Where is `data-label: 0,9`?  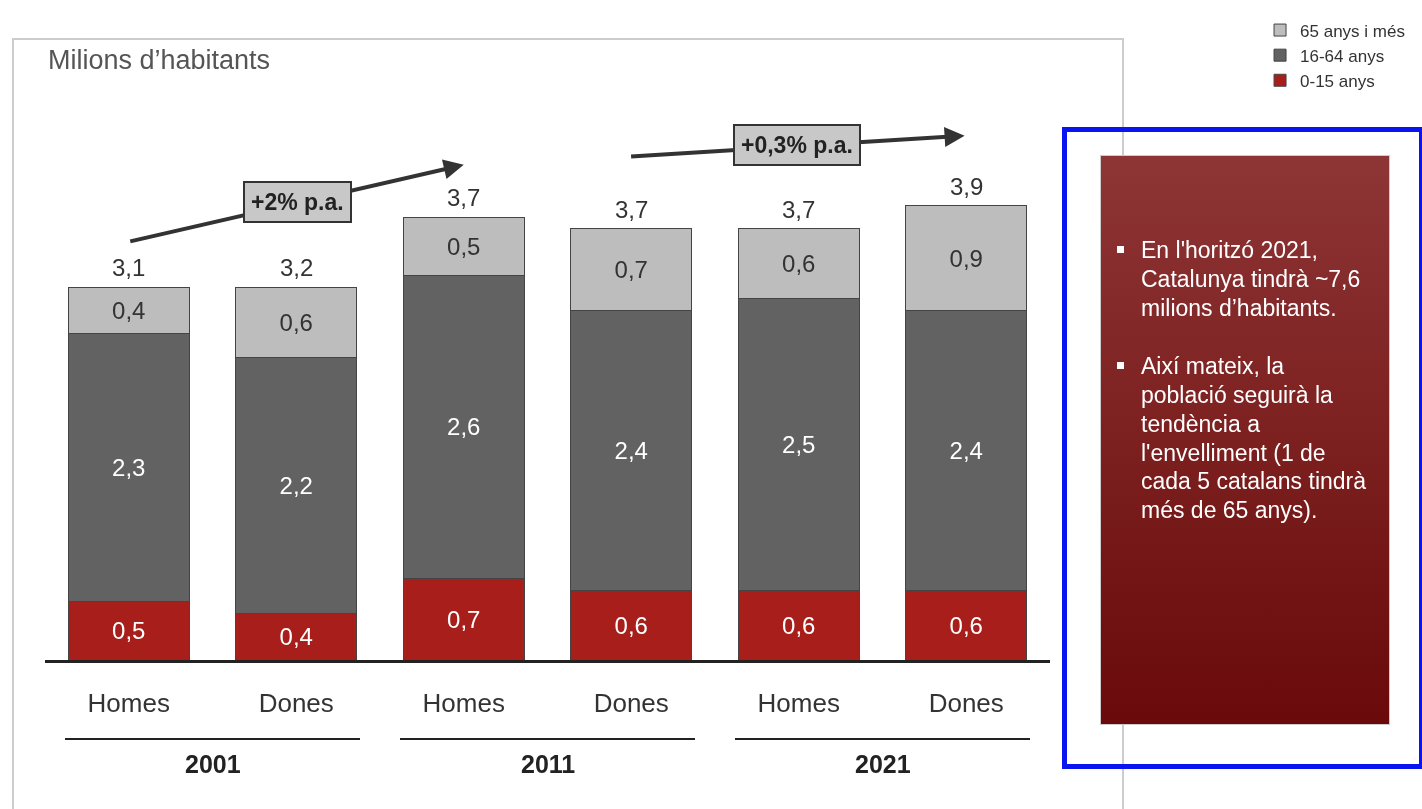 data-label: 0,9 is located at coordinates (966, 258).